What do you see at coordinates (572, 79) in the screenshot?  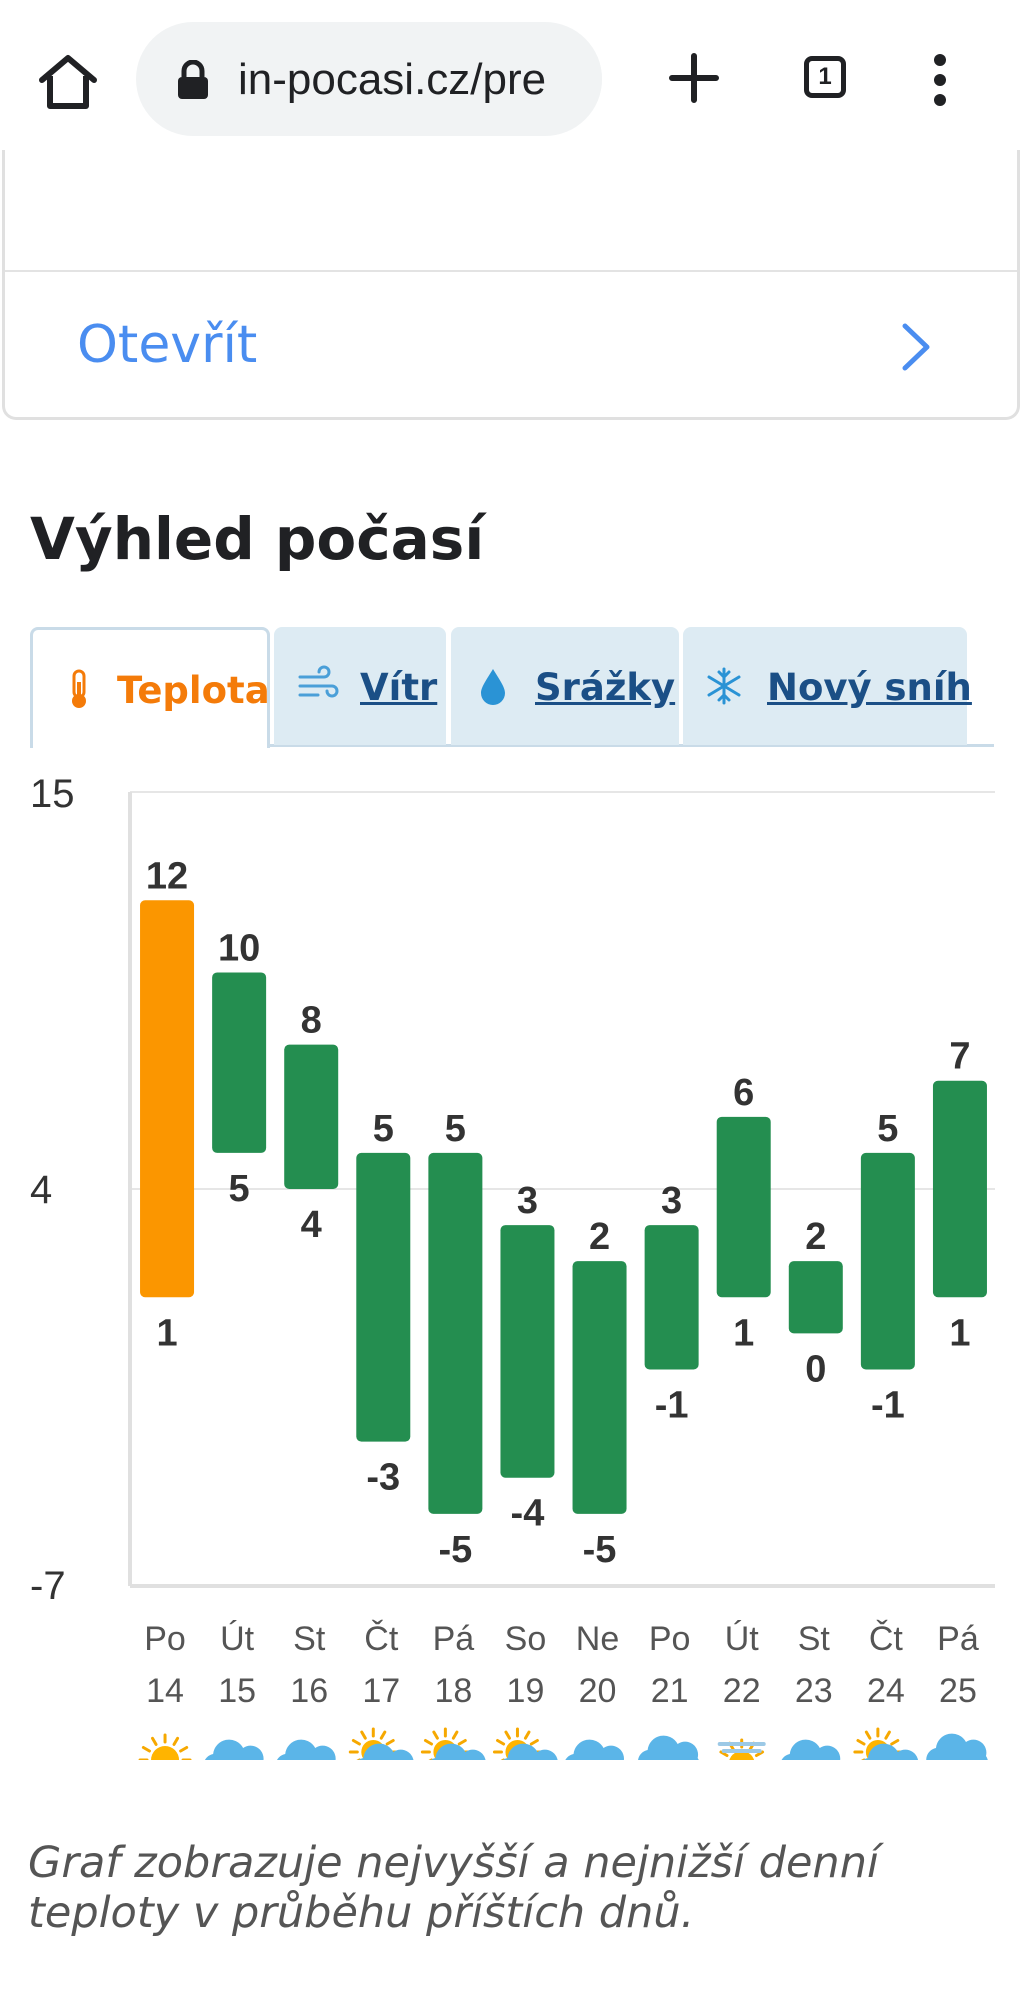 I see `url-fade` at bounding box center [572, 79].